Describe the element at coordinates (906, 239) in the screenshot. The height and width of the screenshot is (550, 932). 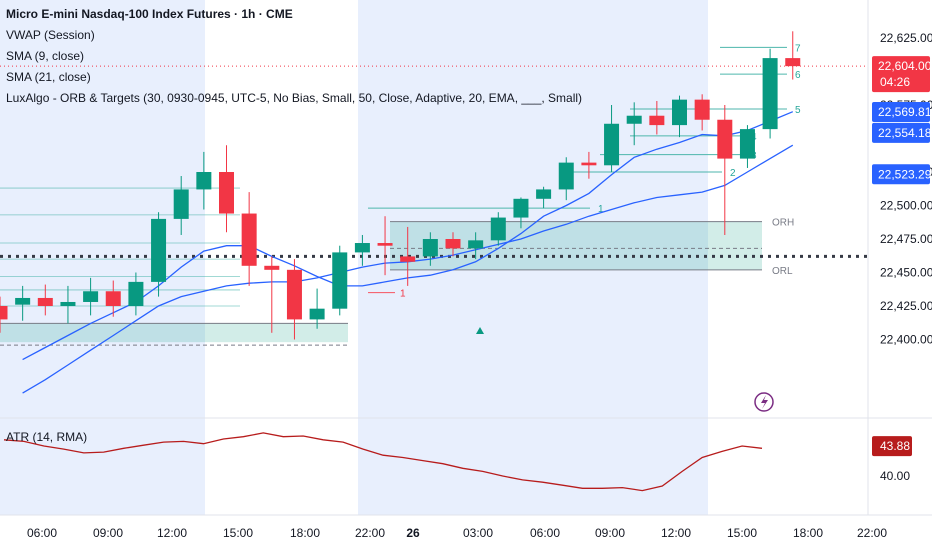
I see `y-tick-label: 22,475.00` at that location.